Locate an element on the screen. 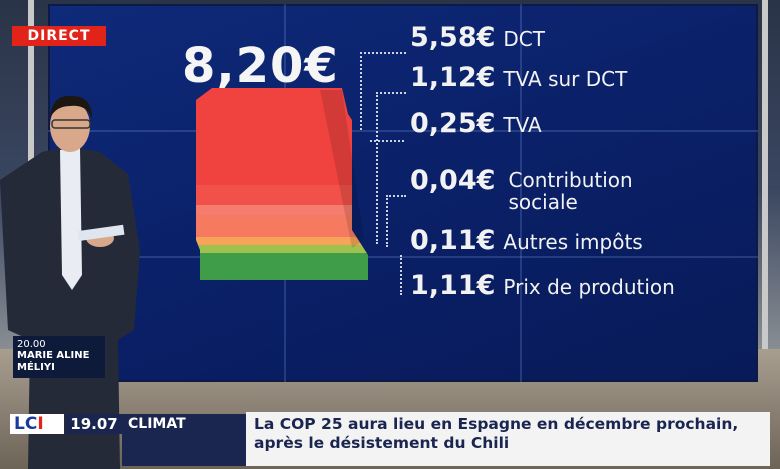 The height and width of the screenshot is (469, 780). presenter-name-box: 20.00 MARIE ALINE MÉLIYI is located at coordinates (59, 357).